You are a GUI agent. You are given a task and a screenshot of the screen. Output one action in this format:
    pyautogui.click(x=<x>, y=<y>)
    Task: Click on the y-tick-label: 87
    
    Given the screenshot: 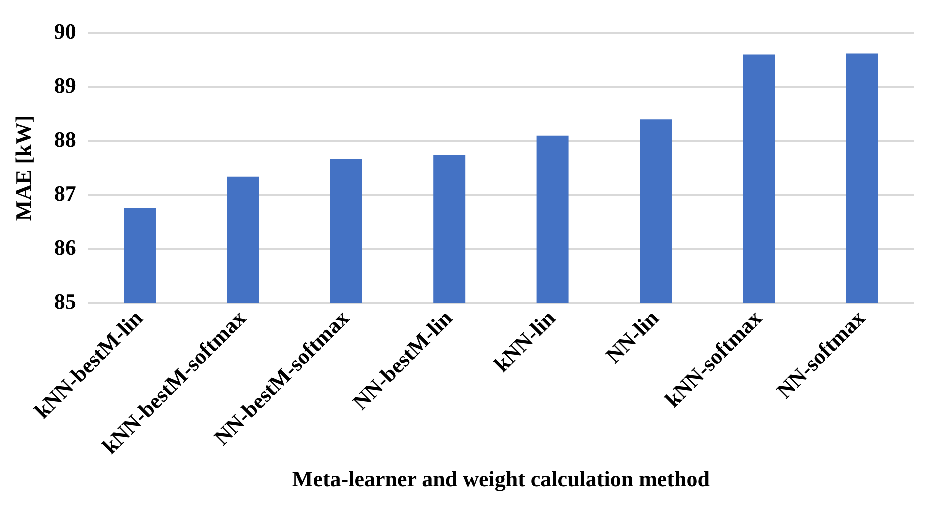 What is the action you would take?
    pyautogui.click(x=65, y=193)
    